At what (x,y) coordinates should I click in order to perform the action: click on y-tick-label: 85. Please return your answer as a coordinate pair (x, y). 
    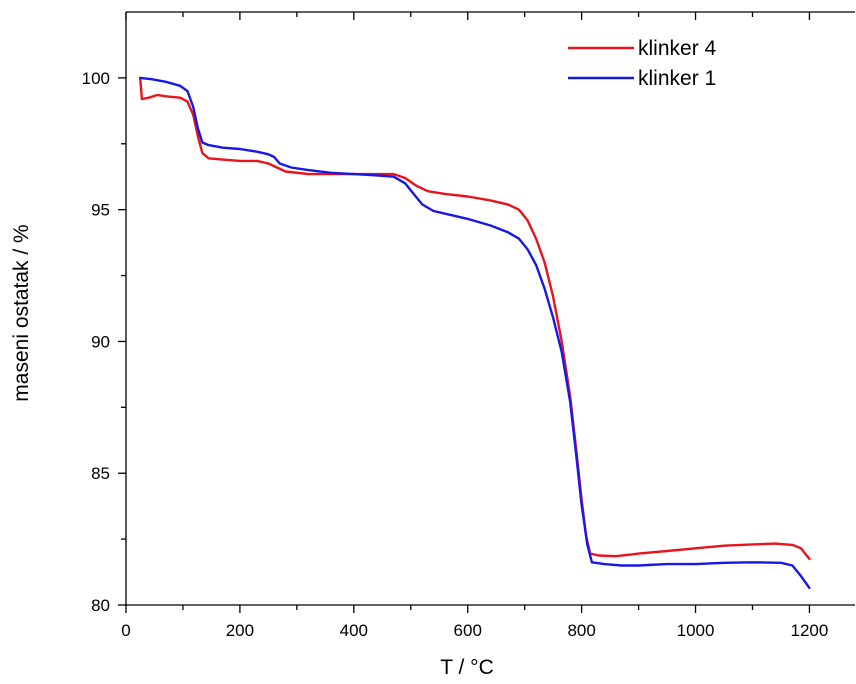
    Looking at the image, I should click on (100, 473).